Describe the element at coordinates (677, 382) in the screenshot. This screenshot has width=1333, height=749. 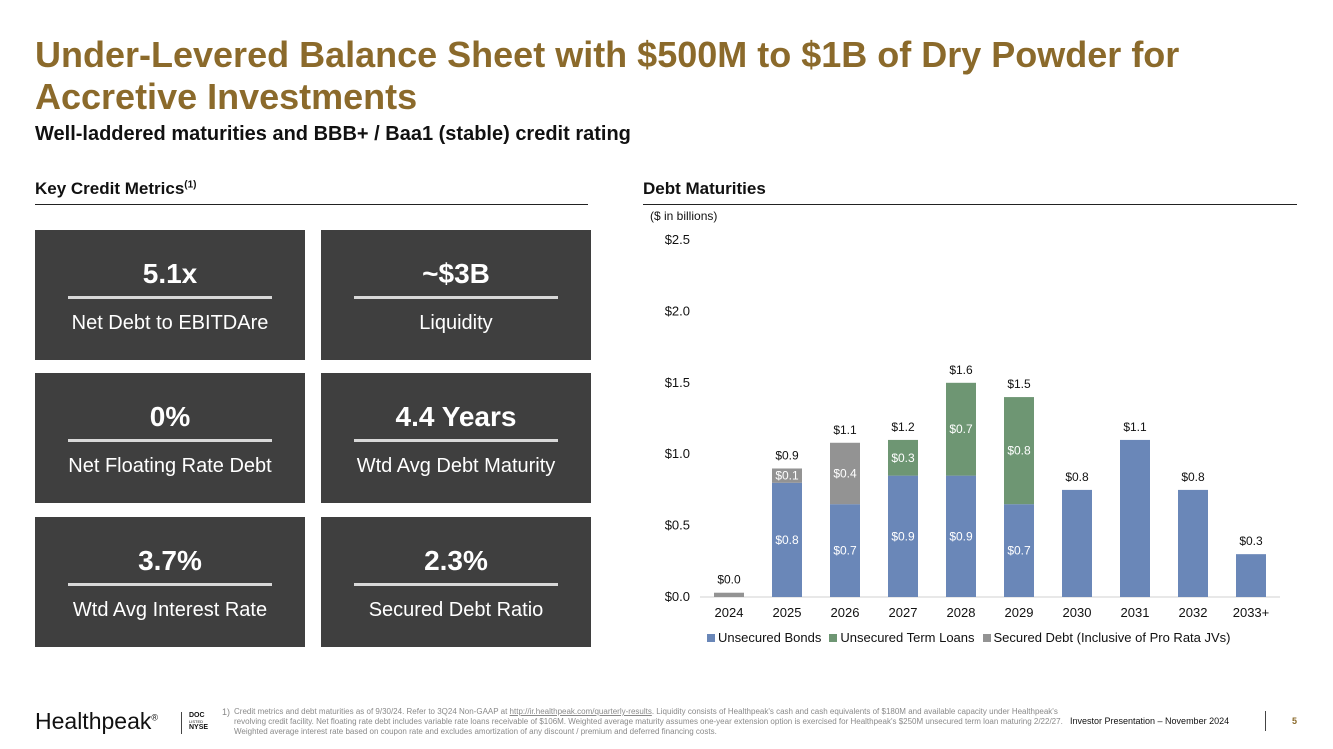
I see `y-tick-label: $1.5` at that location.